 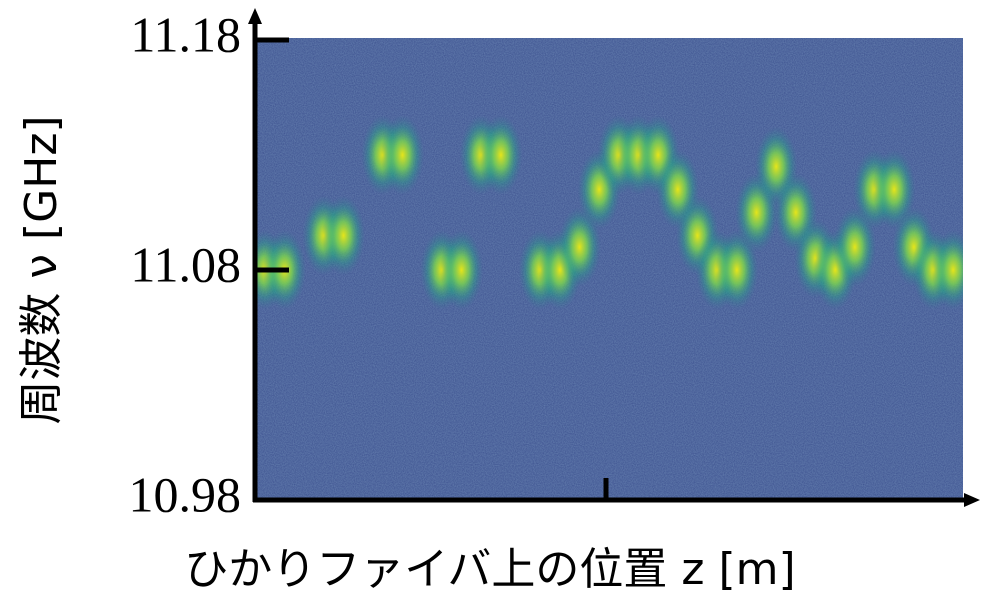 What do you see at coordinates (185, 494) in the screenshot?
I see `y-tick-label: 10.98` at bounding box center [185, 494].